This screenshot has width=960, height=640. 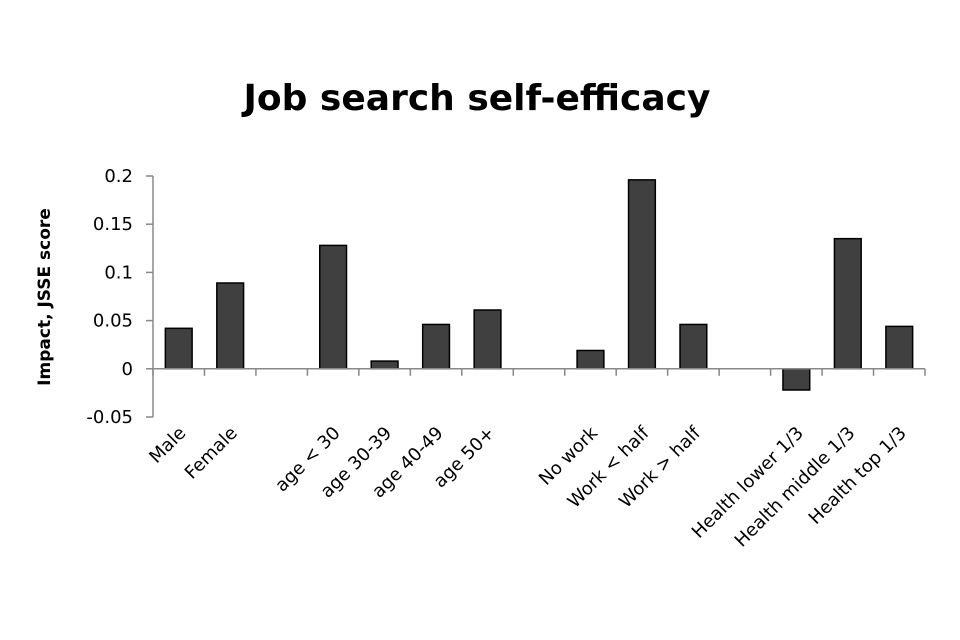 What do you see at coordinates (113, 224) in the screenshot?
I see `y-tick-label: 0.15` at bounding box center [113, 224].